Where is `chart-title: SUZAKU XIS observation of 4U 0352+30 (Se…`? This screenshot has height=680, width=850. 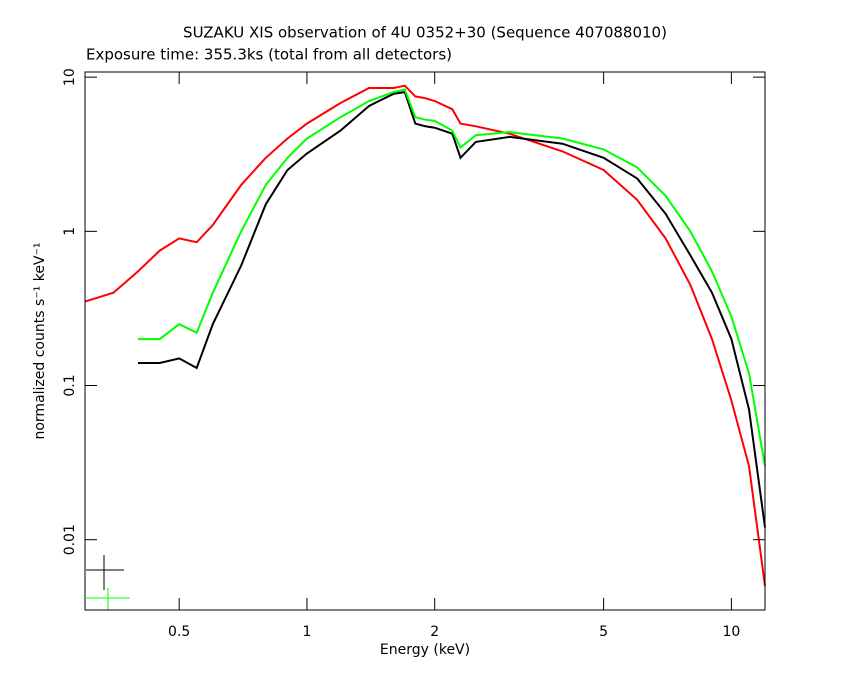 chart-title: SUZAKU XIS observation of 4U 0352+30 (Se… is located at coordinates (425, 33).